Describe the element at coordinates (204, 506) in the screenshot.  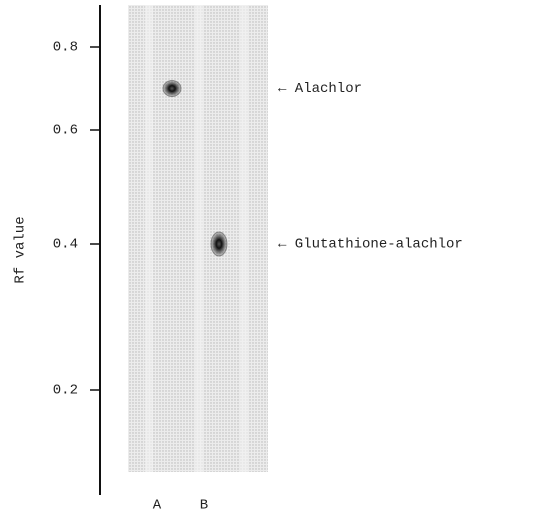
I see `x-tick-label: B` at that location.